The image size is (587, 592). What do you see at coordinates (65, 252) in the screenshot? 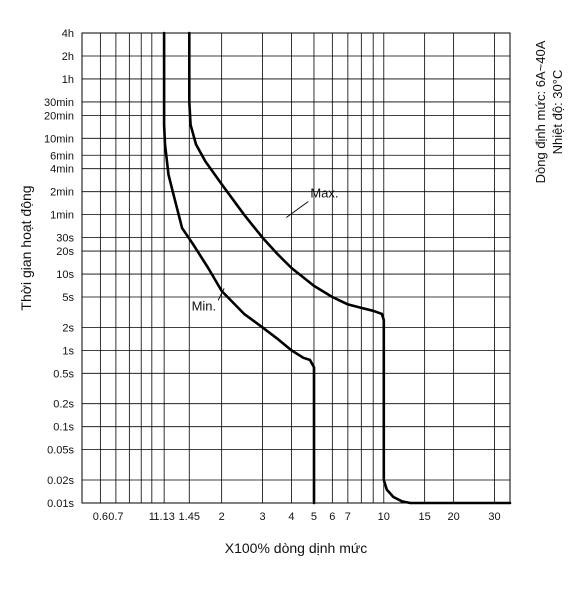
I see `y-tick-label: 20s` at bounding box center [65, 252].